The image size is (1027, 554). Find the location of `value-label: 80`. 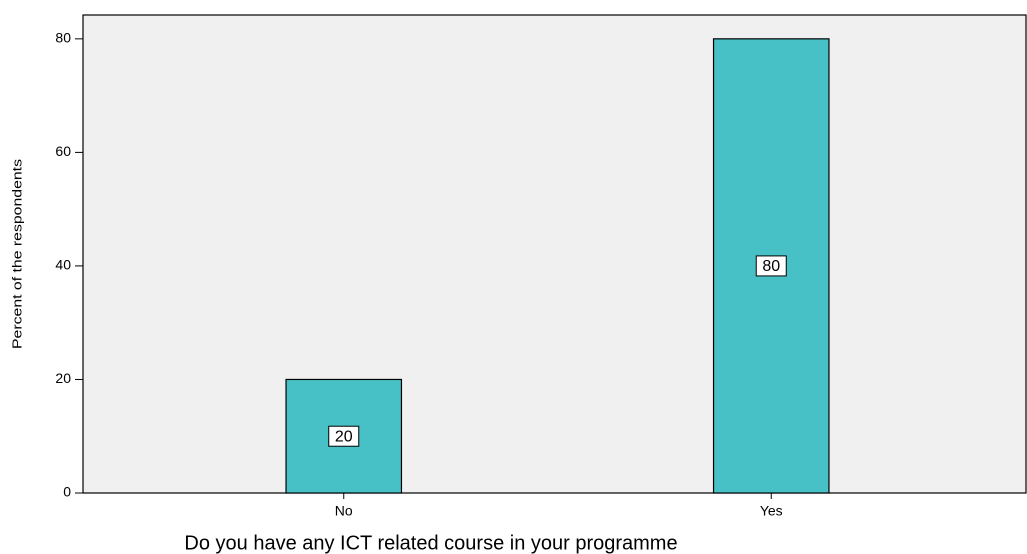

value-label: 80 is located at coordinates (771, 266).